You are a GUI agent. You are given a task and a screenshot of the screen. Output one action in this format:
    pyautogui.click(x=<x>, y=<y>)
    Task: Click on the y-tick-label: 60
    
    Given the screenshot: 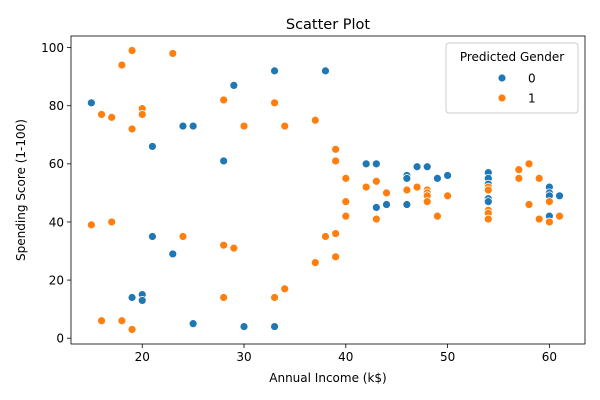 What is the action you would take?
    pyautogui.click(x=56, y=164)
    